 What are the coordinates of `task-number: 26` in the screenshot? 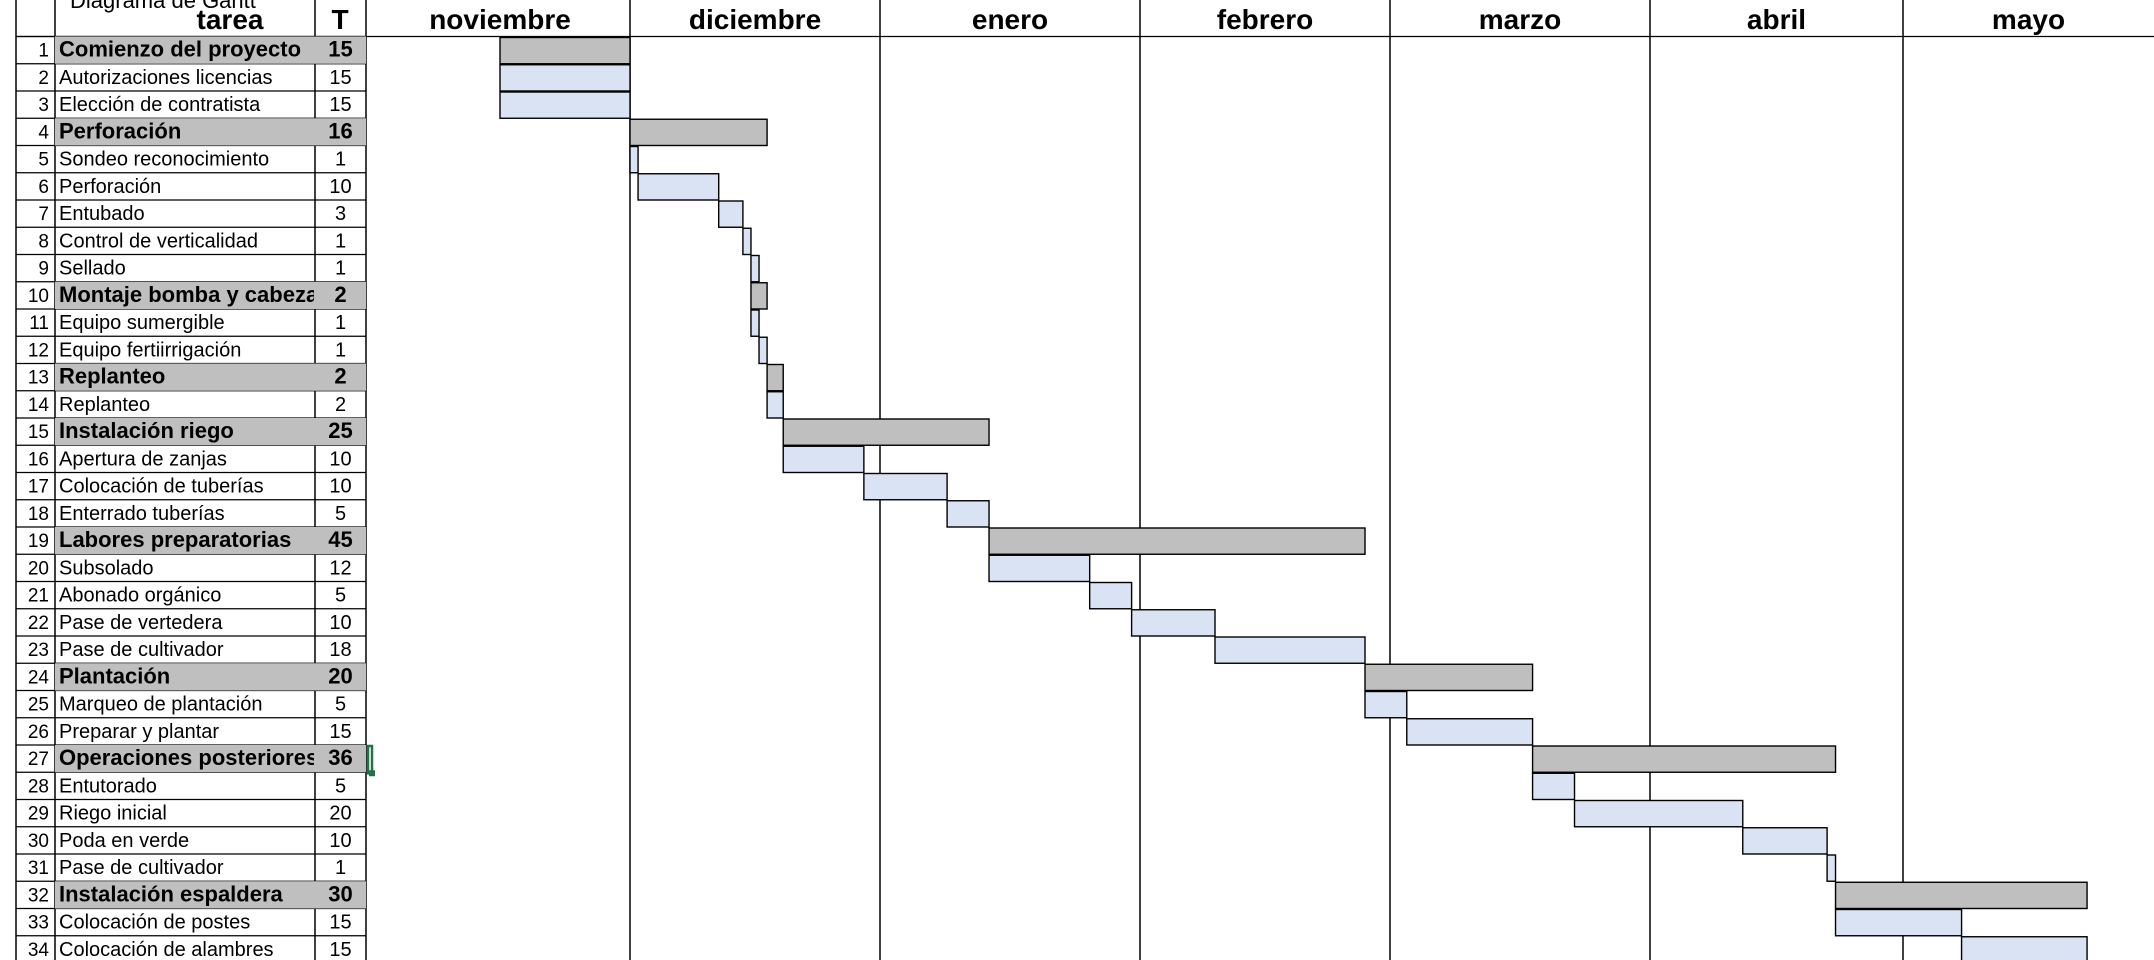 It's located at (38, 732).